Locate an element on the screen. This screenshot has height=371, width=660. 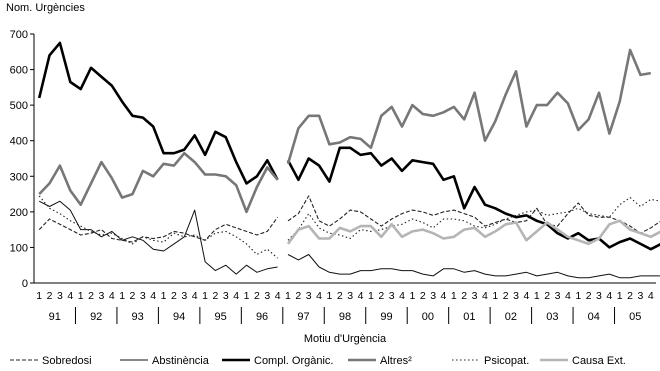
x-year-label: 03 is located at coordinates (552, 317).